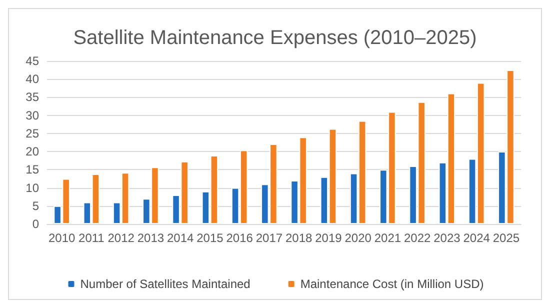 This screenshot has height=308, width=550. I want to click on x-tick-label: 2022, so click(417, 238).